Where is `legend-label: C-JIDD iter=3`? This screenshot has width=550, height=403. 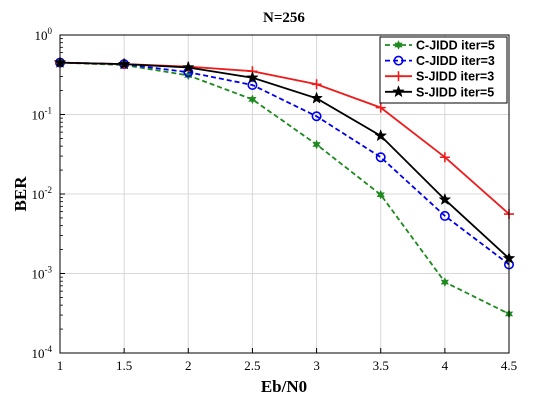
legend-label: C-JIDD iter=3 is located at coordinates (455, 61).